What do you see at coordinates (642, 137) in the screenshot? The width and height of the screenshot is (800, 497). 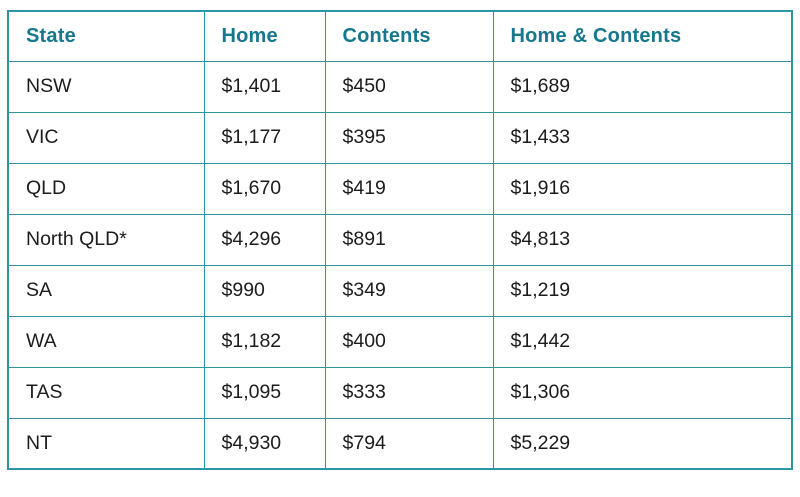 I see `cell-home-contents: $1,433` at bounding box center [642, 137].